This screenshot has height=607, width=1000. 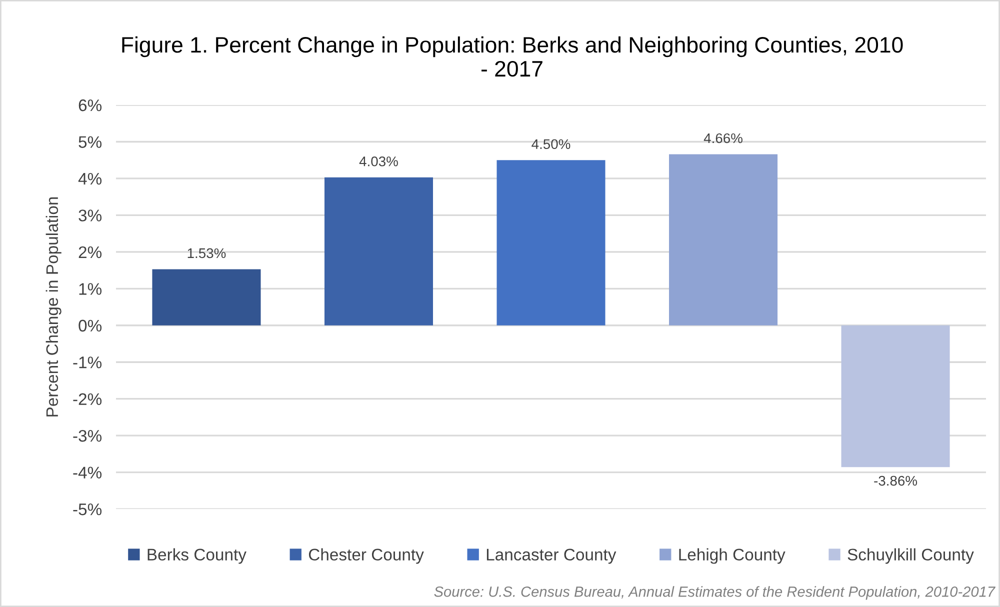 What do you see at coordinates (87, 362) in the screenshot?
I see `y-tick-label: -1%` at bounding box center [87, 362].